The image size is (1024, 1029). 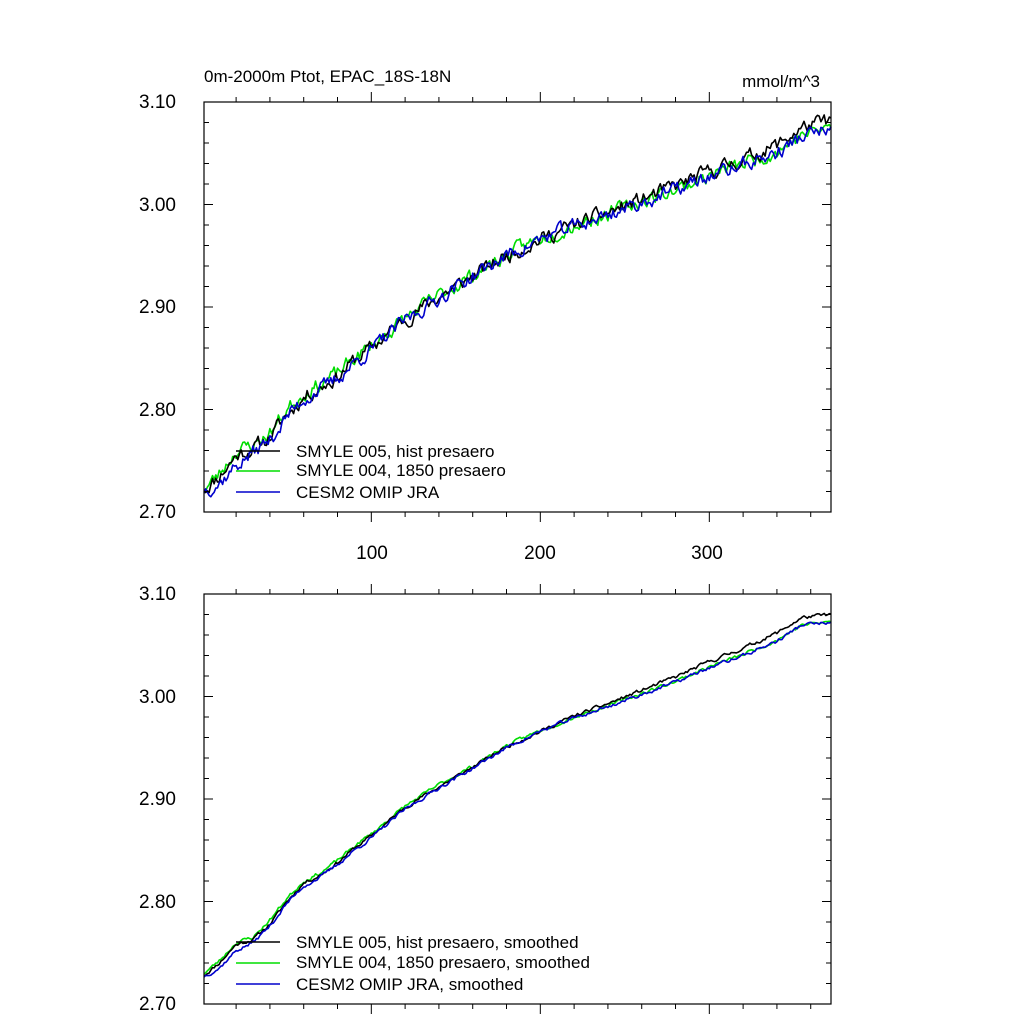 I want to click on legend-label: SMYLE 004, 1850 presaero, so click(x=401, y=470).